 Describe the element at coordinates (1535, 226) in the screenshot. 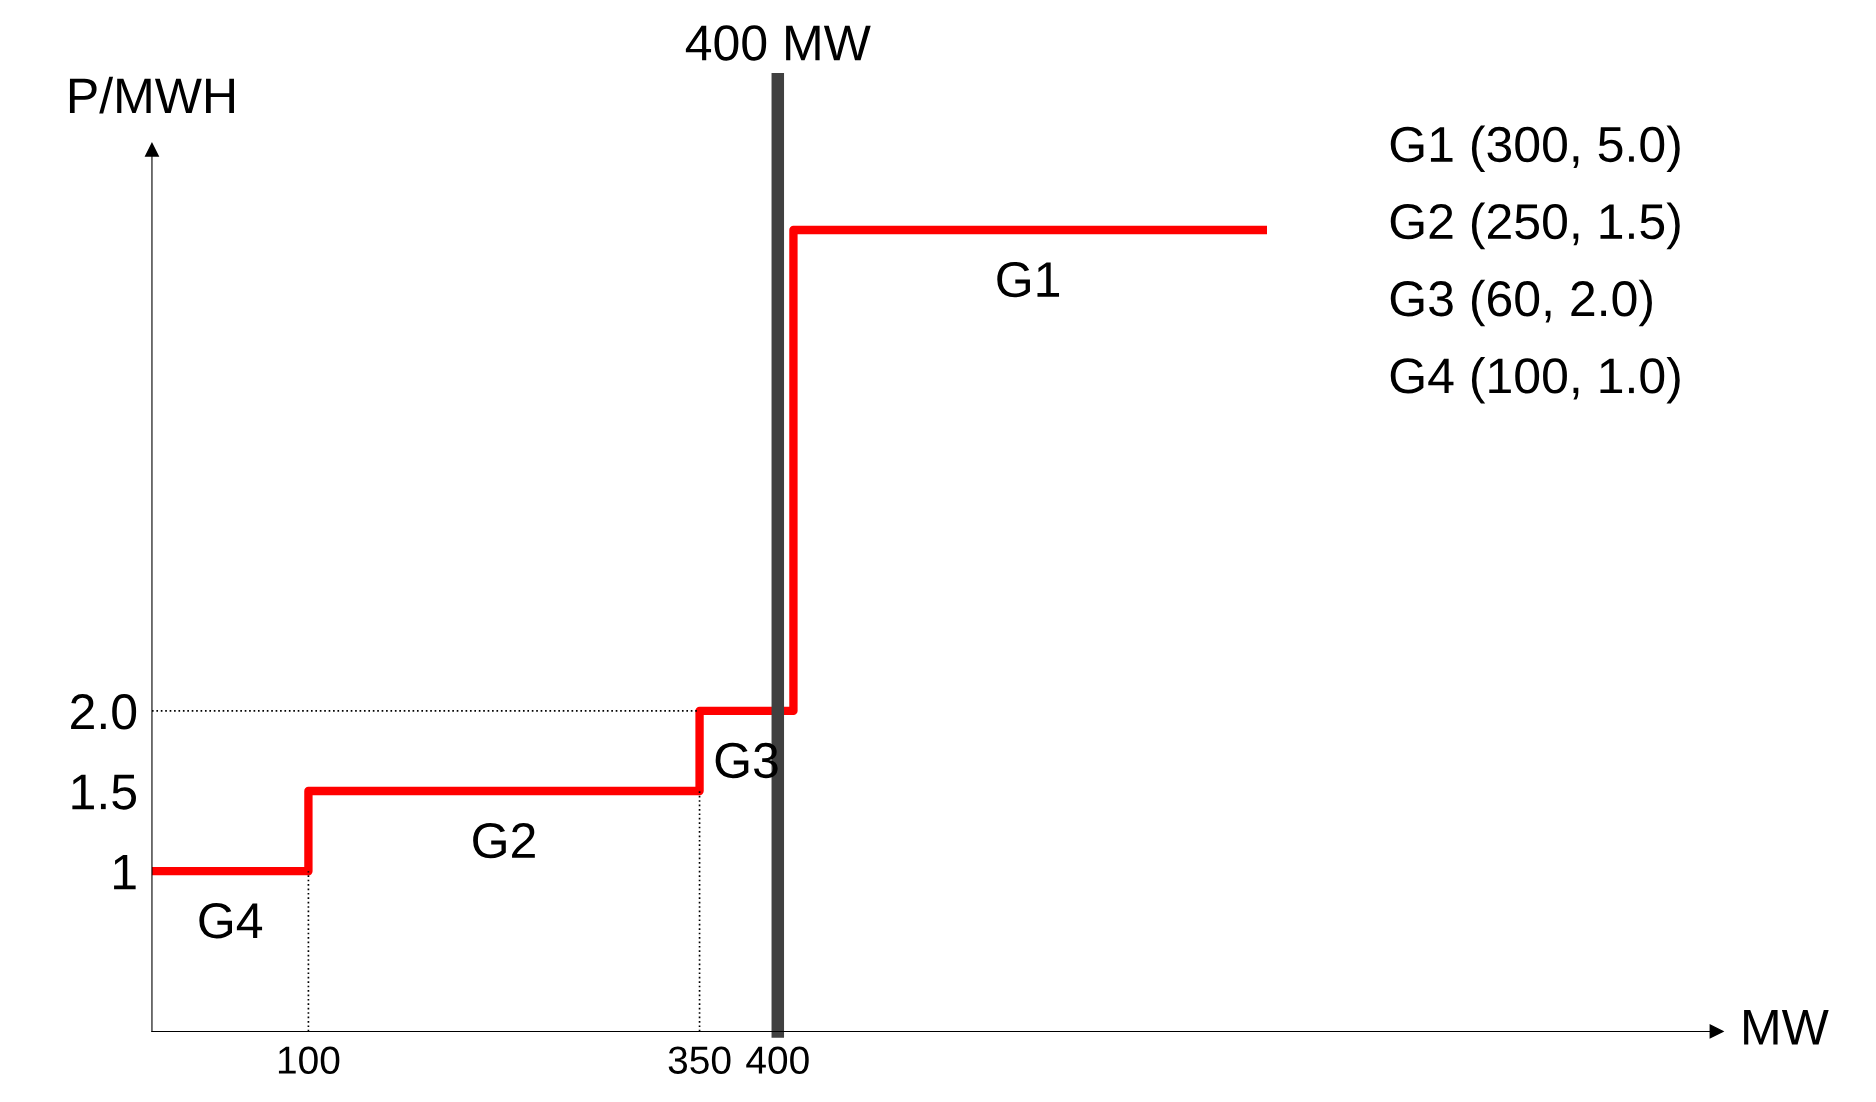

I see `annotation: G2 (250, 1.5)` at that location.